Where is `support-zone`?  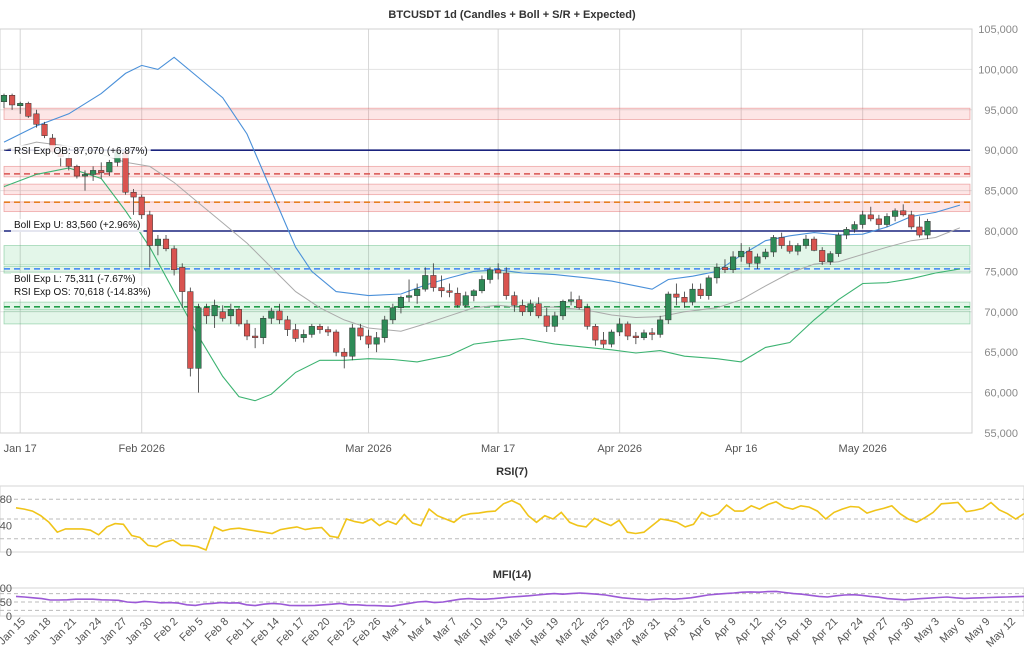 support-zone is located at coordinates (487, 317).